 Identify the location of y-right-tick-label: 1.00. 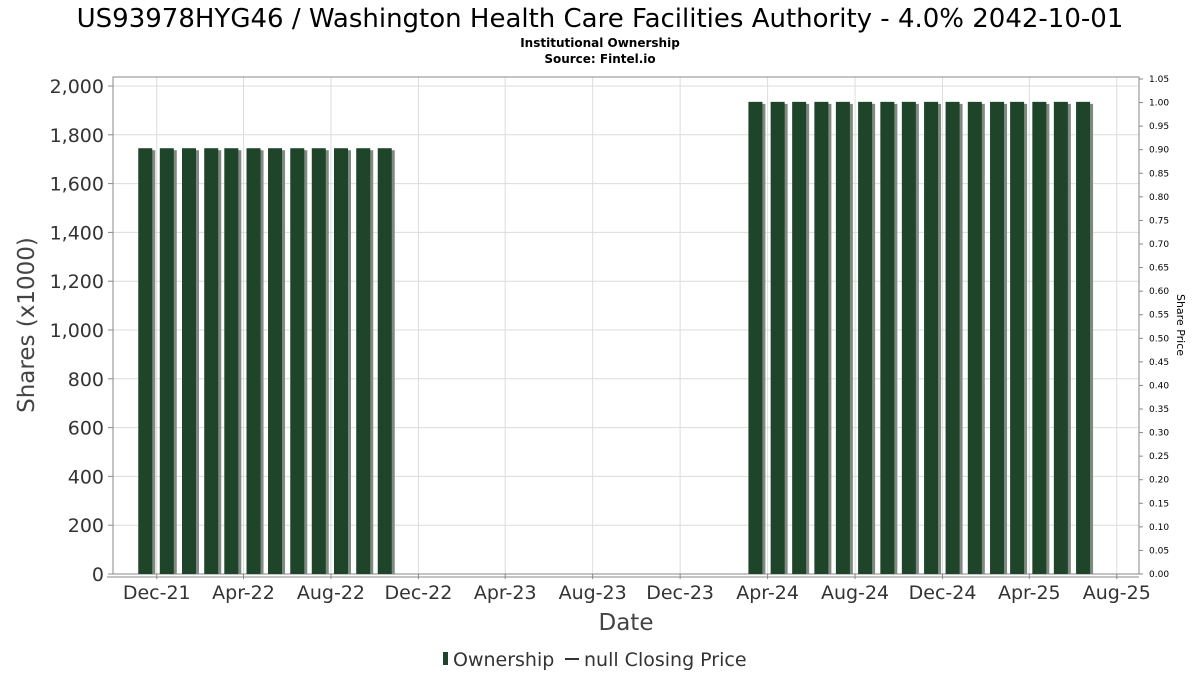
(1159, 104).